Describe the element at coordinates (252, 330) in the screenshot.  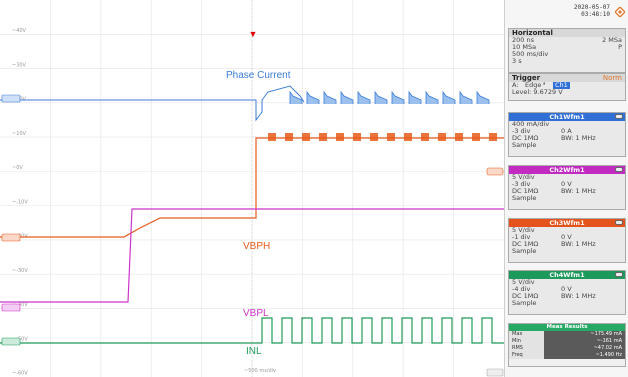
I see `ch4-trace` at that location.